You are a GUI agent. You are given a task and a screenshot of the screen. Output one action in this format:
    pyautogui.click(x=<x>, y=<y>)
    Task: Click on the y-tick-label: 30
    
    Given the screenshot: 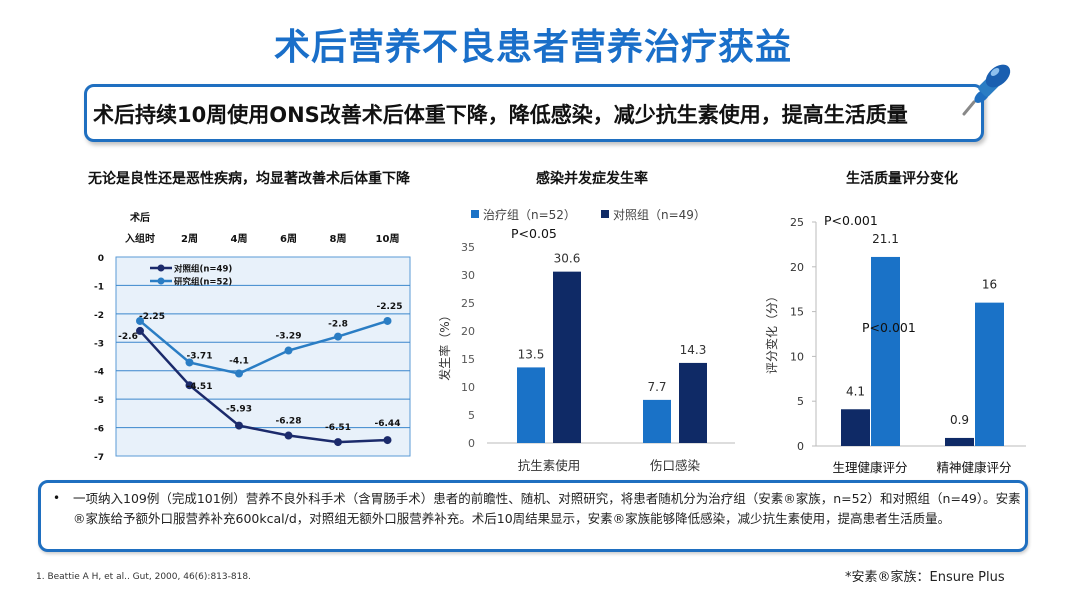 What is the action you would take?
    pyautogui.click(x=468, y=275)
    